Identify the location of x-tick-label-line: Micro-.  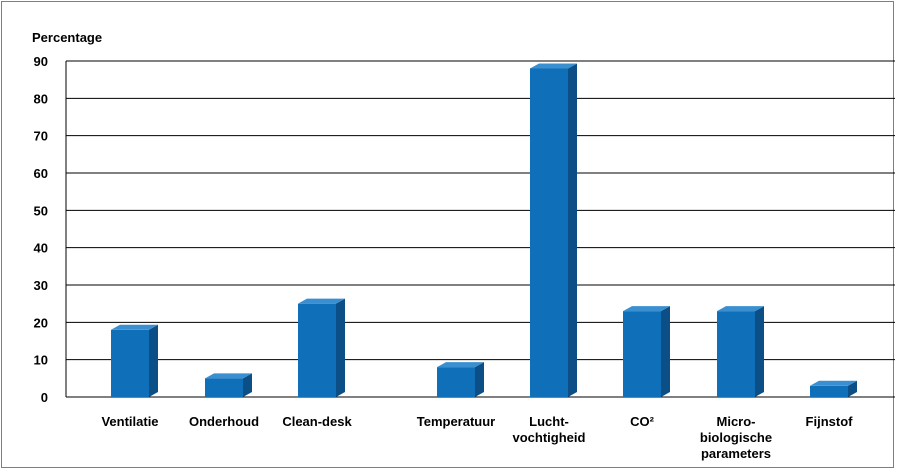
(736, 421).